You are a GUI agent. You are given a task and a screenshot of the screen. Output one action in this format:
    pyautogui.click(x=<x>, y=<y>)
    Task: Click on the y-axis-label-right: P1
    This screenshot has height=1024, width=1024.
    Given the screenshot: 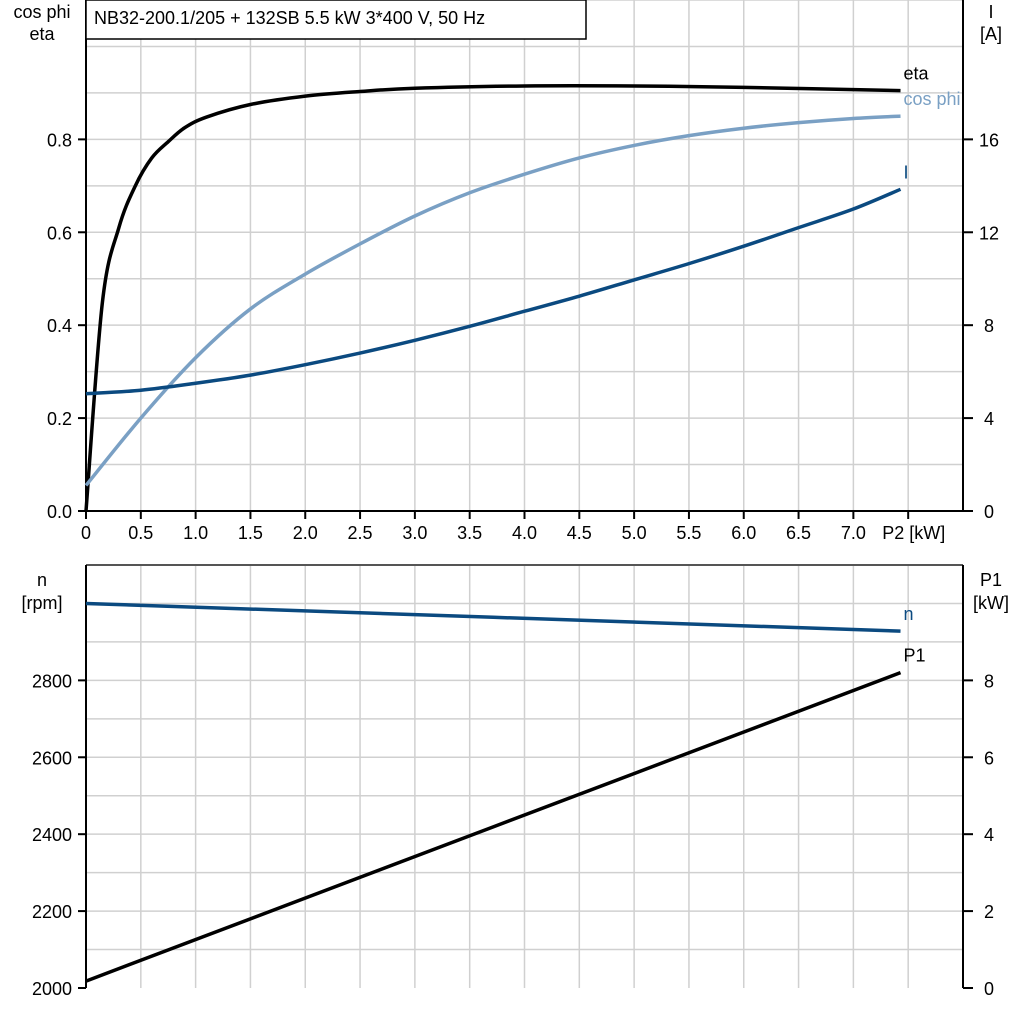 What is the action you would take?
    pyautogui.click(x=991, y=580)
    